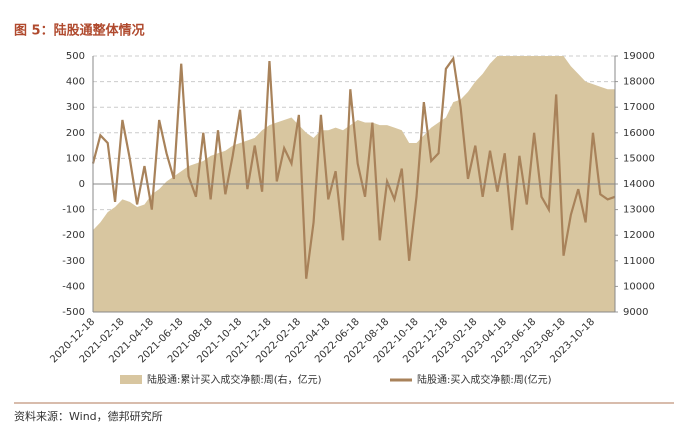  I want to click on y2-tick-label: 11000, so click(639, 261).